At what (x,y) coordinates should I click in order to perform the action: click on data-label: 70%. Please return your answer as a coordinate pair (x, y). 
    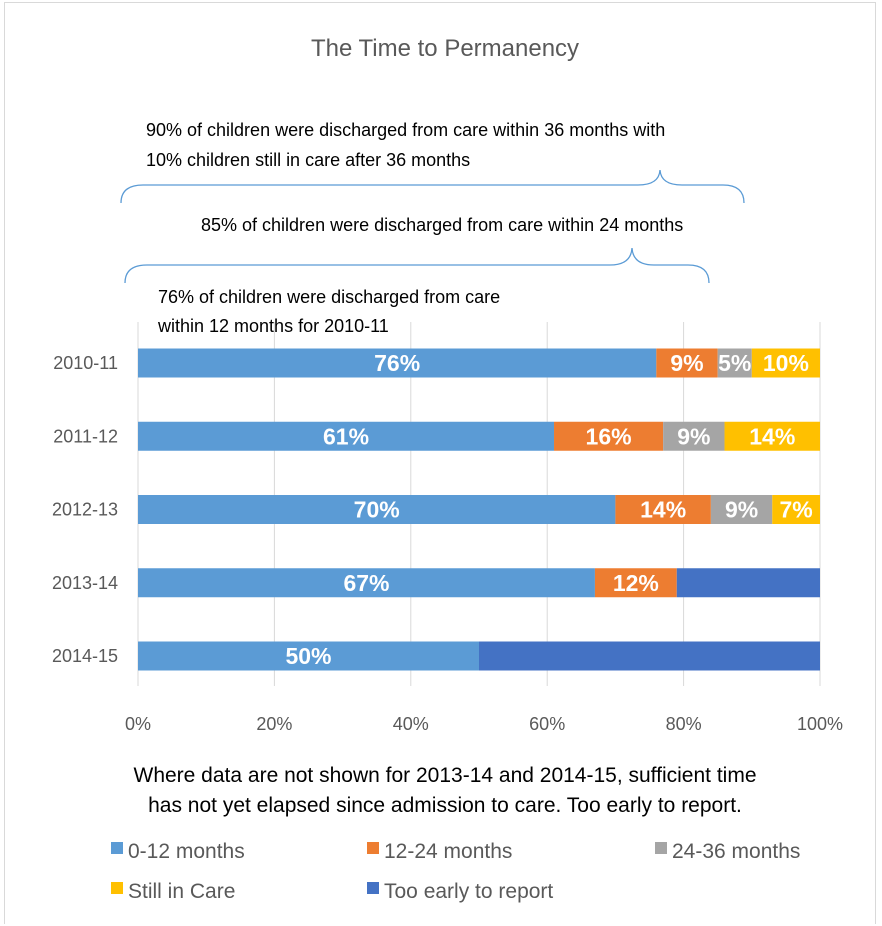
    Looking at the image, I should click on (377, 510).